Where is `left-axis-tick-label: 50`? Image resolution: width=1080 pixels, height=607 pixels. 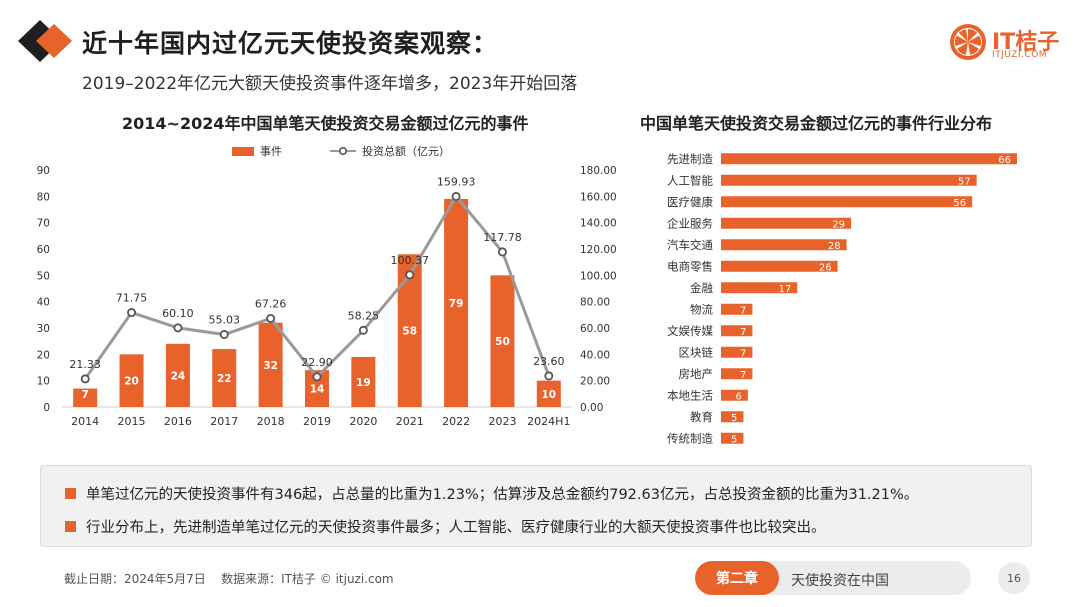 left-axis-tick-label: 50 is located at coordinates (43, 276).